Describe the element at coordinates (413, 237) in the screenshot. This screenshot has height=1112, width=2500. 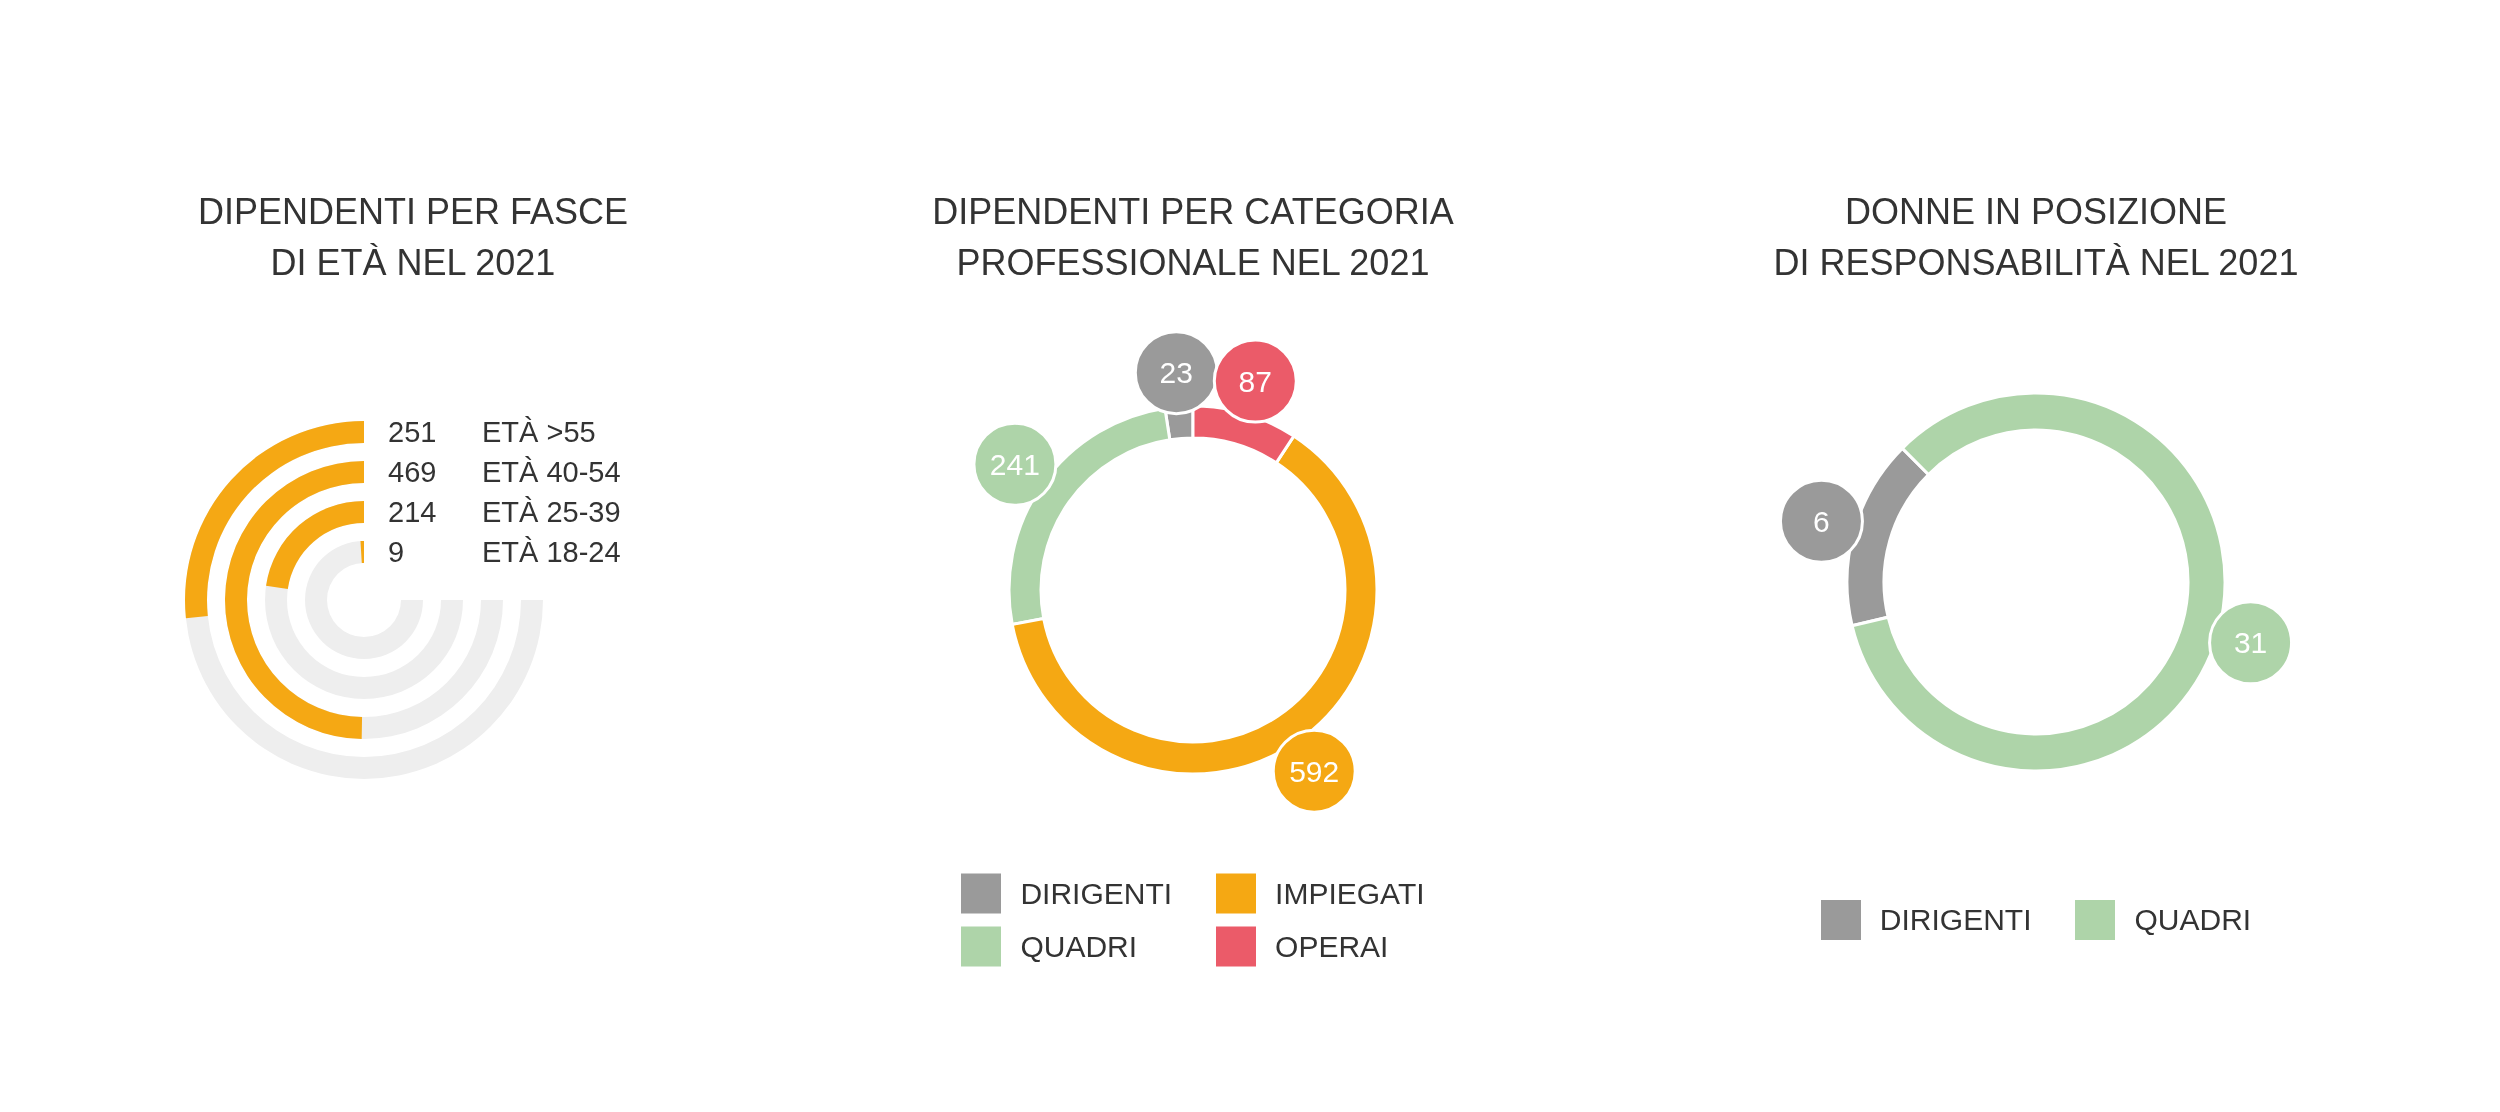
I see `text: DIPENDENTI PER FASCE DI ETÀ NEL 2021` at that location.